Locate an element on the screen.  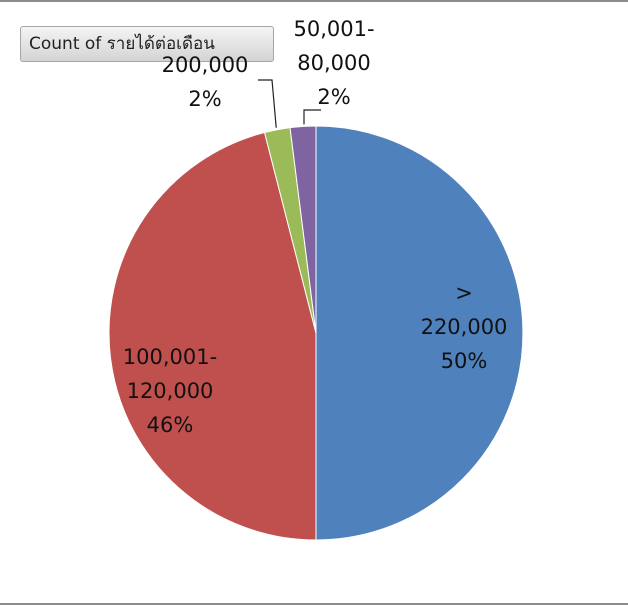
slice-label: > is located at coordinates (464, 293).